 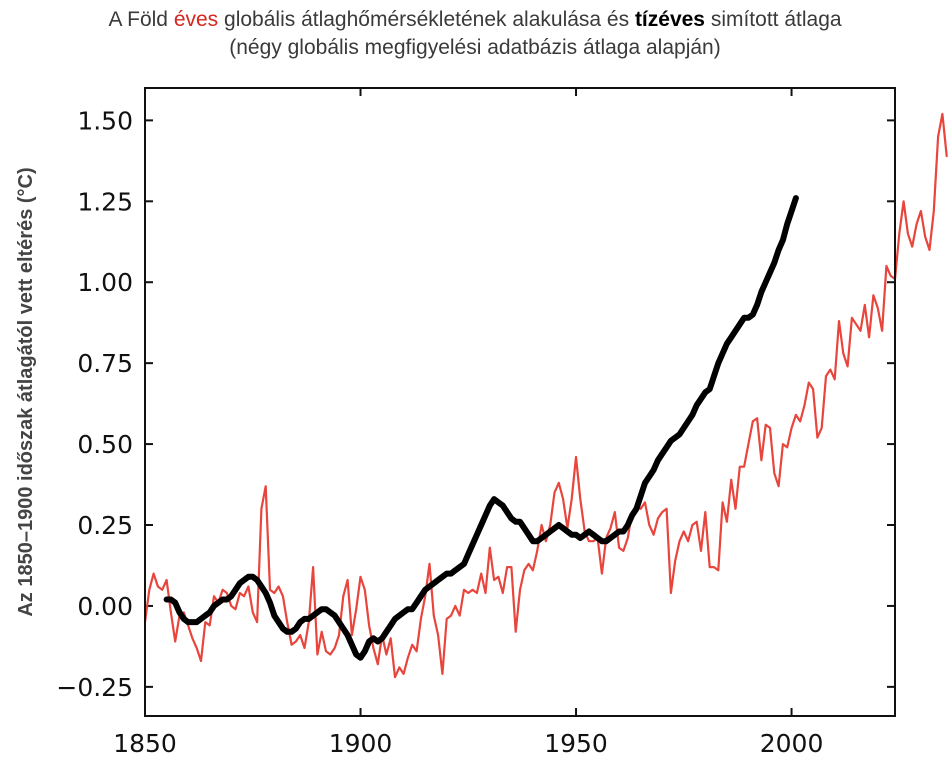 What do you see at coordinates (105, 606) in the screenshot?
I see `y-tick-label: 0.00` at bounding box center [105, 606].